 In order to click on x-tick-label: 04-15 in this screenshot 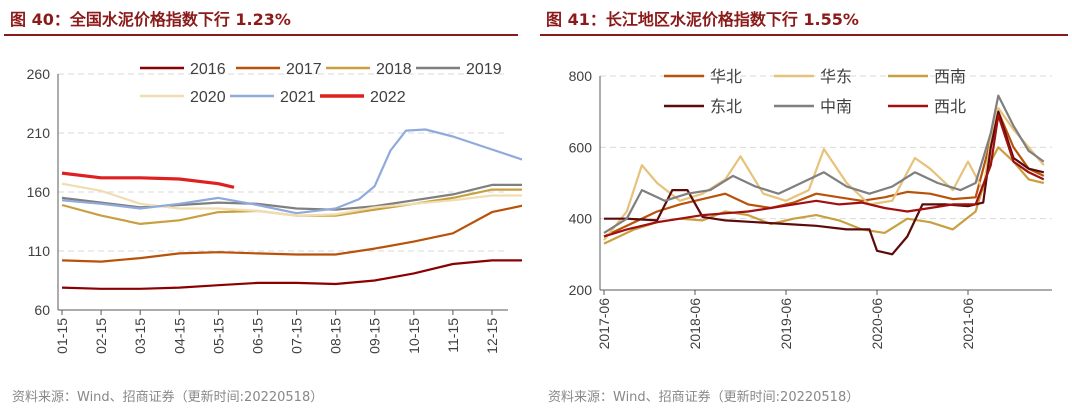, I will do `click(179, 336)`.